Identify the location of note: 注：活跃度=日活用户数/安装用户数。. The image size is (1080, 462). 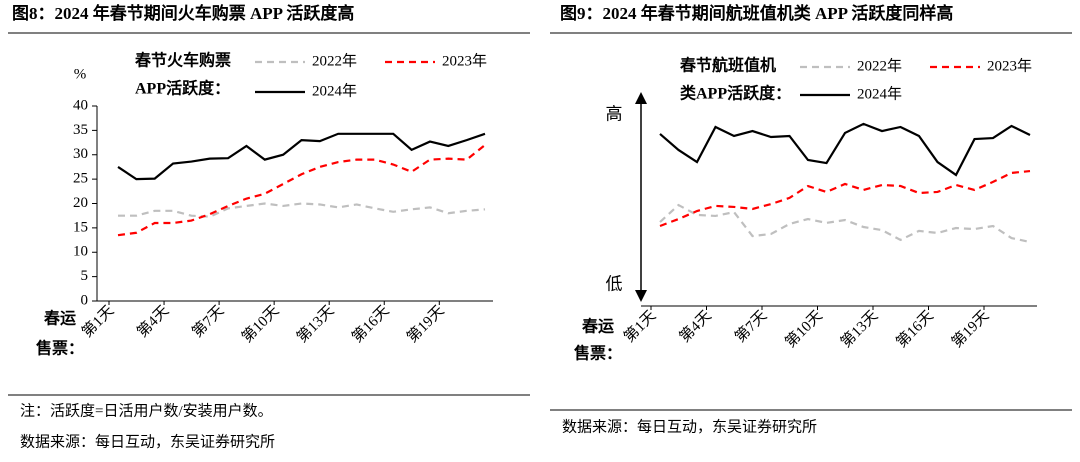
(146, 410).